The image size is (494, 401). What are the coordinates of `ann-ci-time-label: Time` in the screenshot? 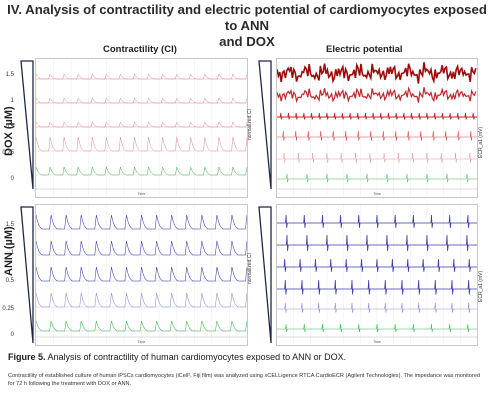 It's located at (142, 342).